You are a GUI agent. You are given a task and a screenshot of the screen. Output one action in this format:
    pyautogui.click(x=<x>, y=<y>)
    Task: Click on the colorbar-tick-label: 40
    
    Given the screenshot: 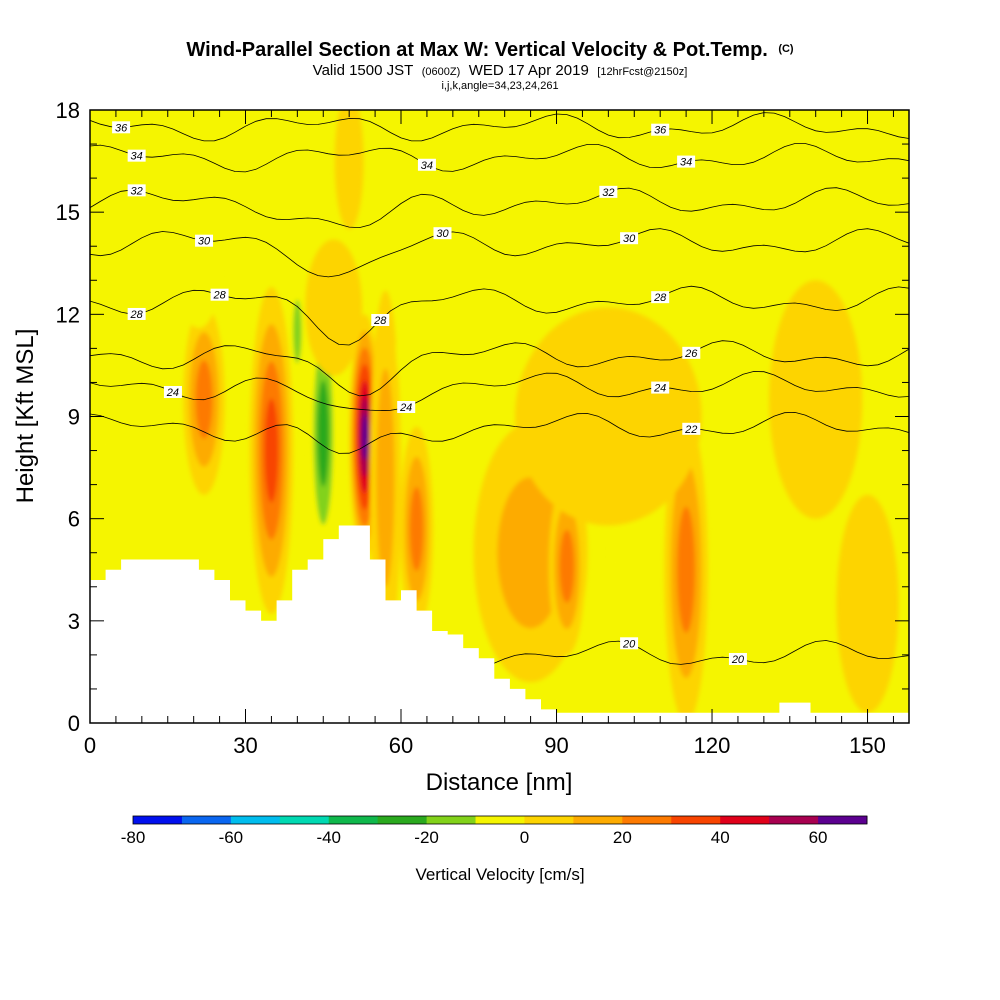 What is the action you would take?
    pyautogui.click(x=720, y=837)
    